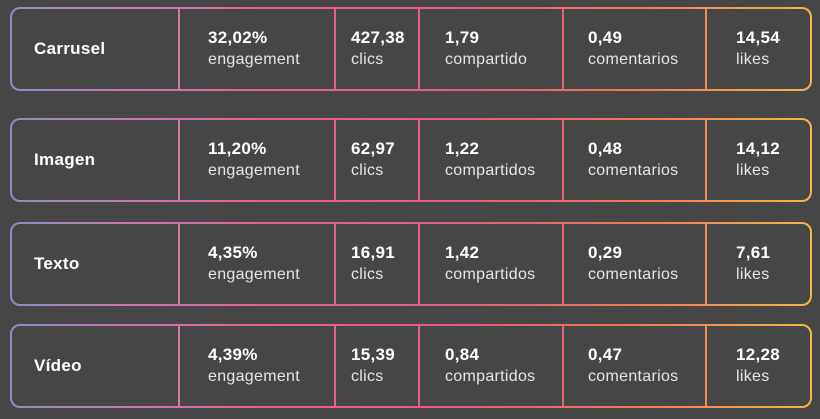 The width and height of the screenshot is (820, 419). I want to click on engagement-value: 32,02%, so click(238, 37).